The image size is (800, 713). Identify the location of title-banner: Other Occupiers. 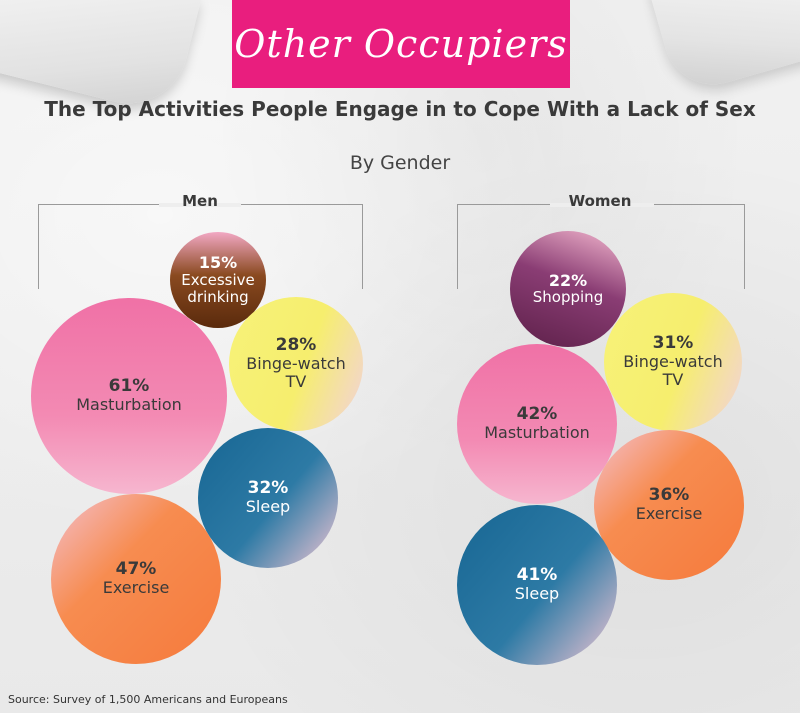
(401, 44).